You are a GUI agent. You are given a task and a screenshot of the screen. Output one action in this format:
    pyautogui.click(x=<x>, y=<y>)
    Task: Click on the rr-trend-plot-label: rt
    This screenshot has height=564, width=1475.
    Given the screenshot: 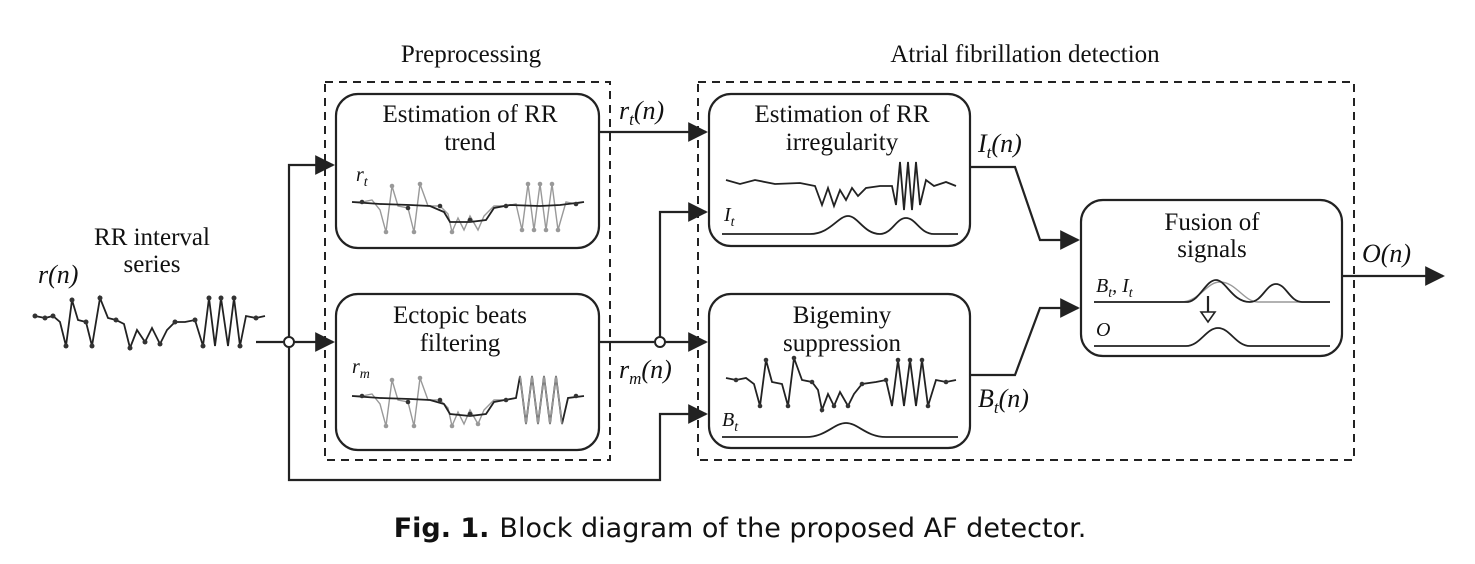 What is the action you would take?
    pyautogui.click(x=362, y=177)
    